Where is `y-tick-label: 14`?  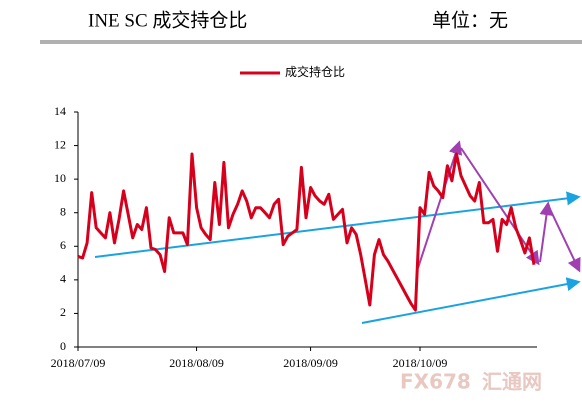
y-tick-label: 14 is located at coordinates (60, 111).